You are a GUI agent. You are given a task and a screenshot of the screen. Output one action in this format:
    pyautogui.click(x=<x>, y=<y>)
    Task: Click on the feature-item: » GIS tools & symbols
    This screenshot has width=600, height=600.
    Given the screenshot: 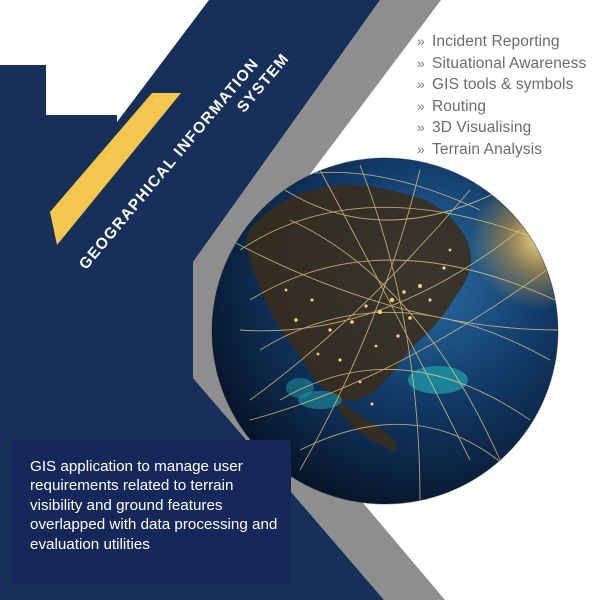 What is the action you would take?
    pyautogui.click(x=501, y=85)
    